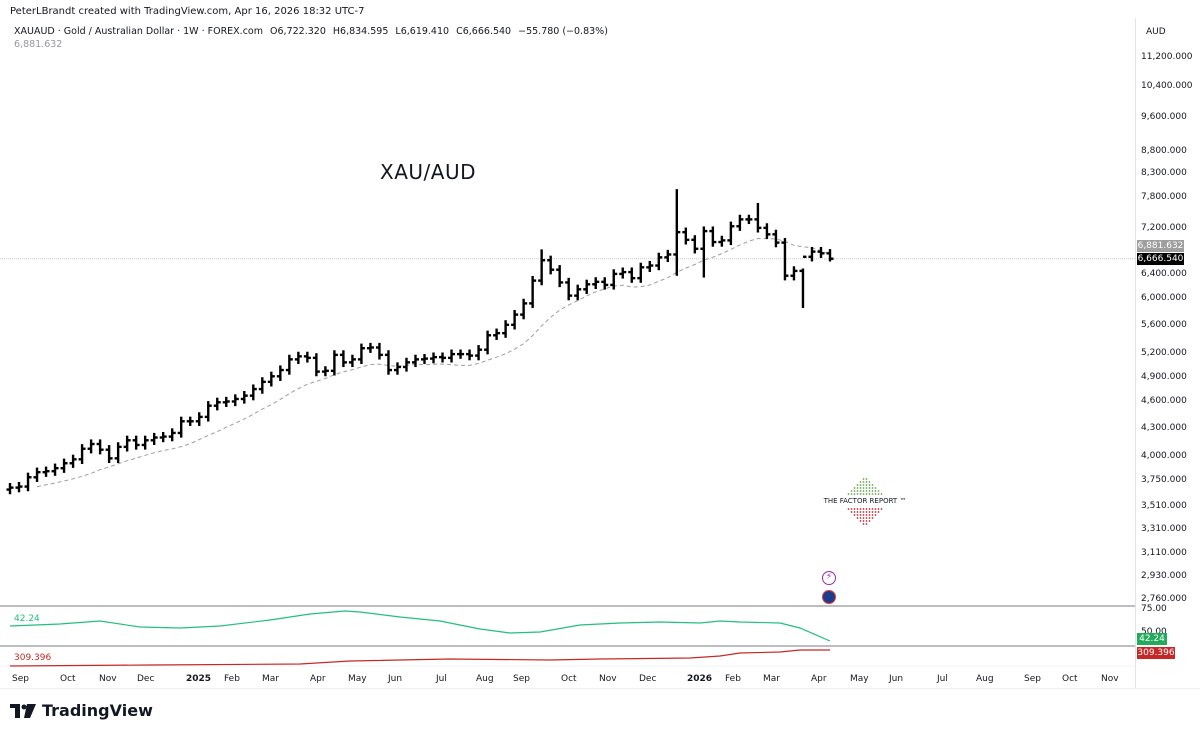 The image size is (1200, 734). Describe the element at coordinates (199, 679) in the screenshot. I see `time-tick: 2025` at that location.